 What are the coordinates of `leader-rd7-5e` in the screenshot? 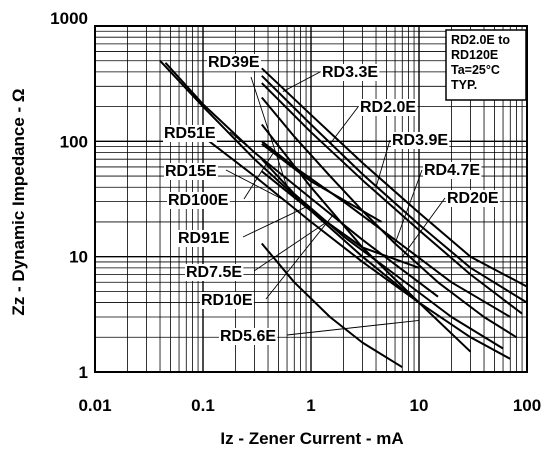 It's located at (290, 246).